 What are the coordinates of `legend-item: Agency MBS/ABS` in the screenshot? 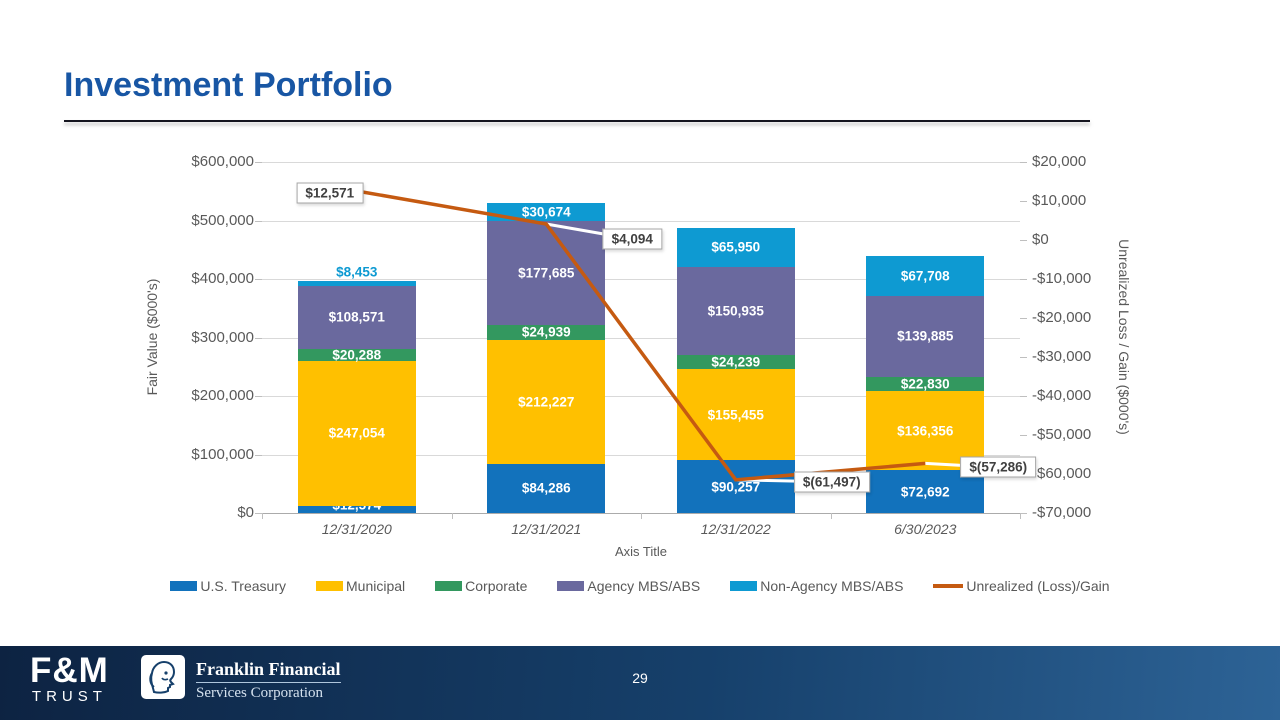 It's located at (628, 586).